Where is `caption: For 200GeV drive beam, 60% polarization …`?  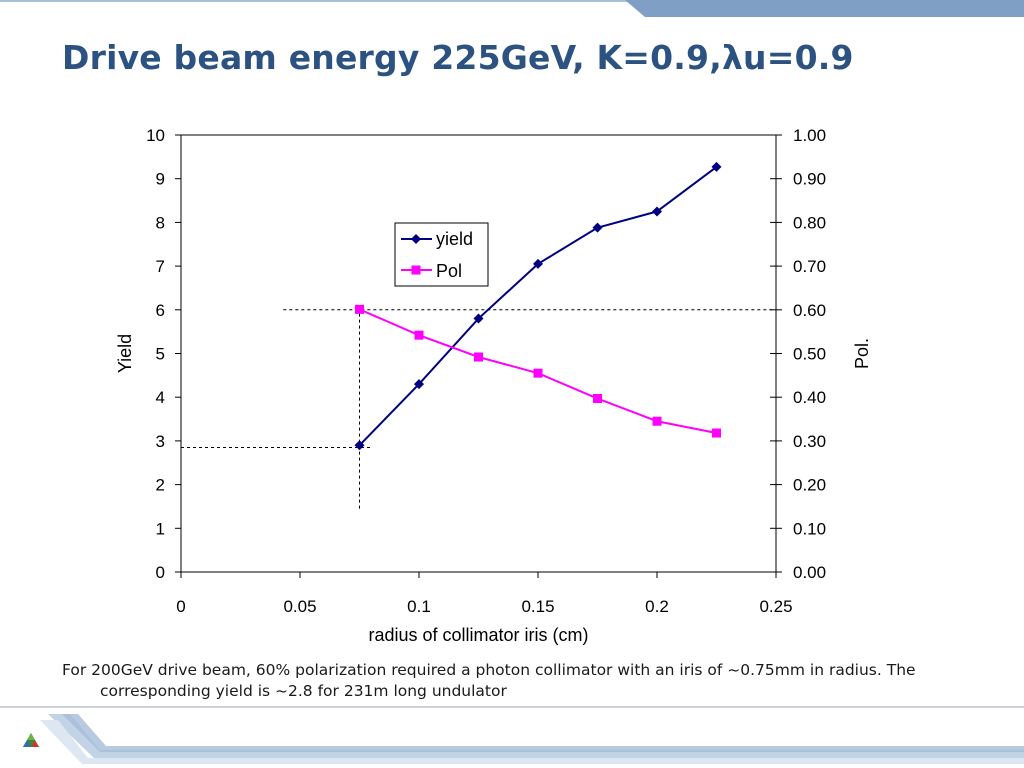
caption: For 200GeV drive beam, 60% polarization … is located at coordinates (512, 681).